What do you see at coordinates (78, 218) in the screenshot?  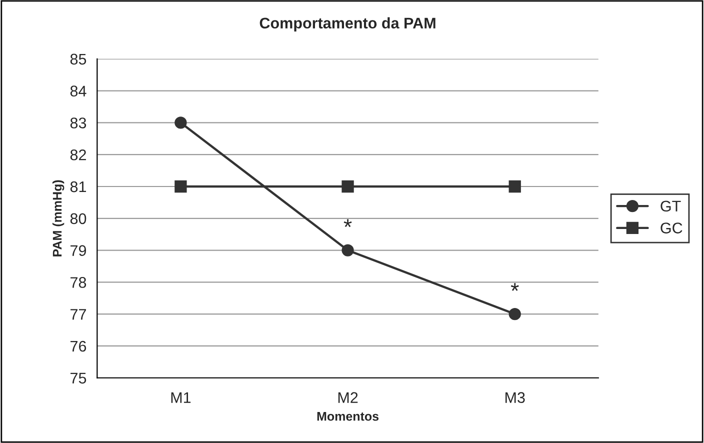 I see `y-tick-label: 80` at bounding box center [78, 218].